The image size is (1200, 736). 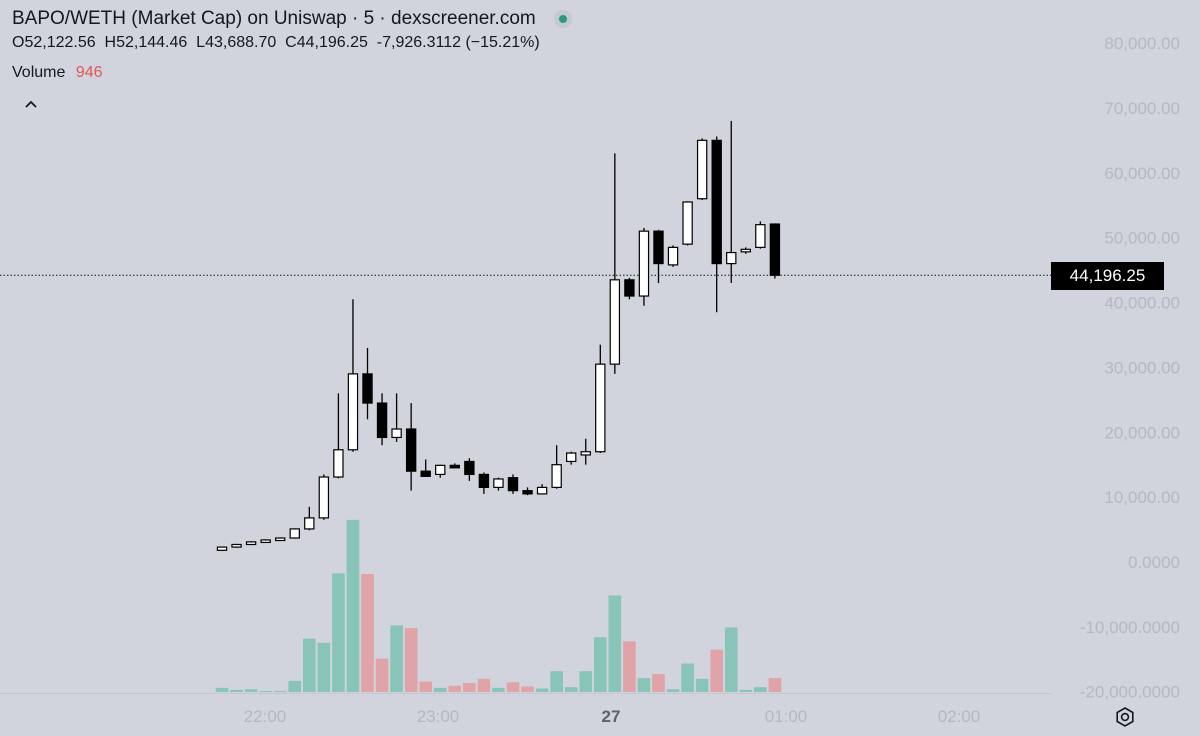 I want to click on low-value: 43,688.70, so click(x=241, y=42).